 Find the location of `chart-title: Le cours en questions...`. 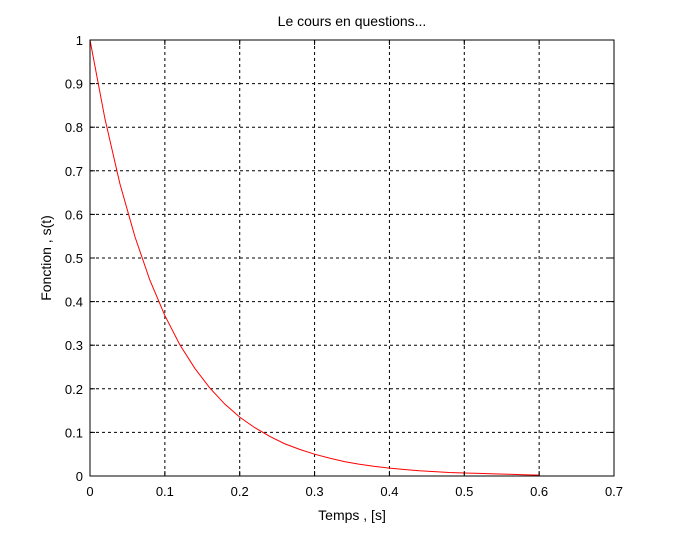

chart-title: Le cours en questions... is located at coordinates (352, 21).